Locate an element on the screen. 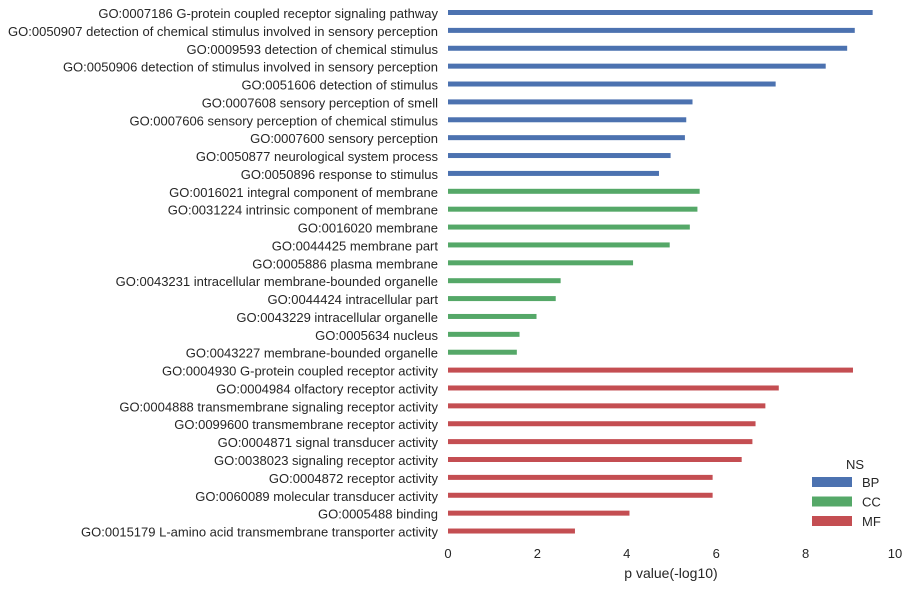 This screenshot has width=908, height=592. legend-label-bp: BP is located at coordinates (870, 482).